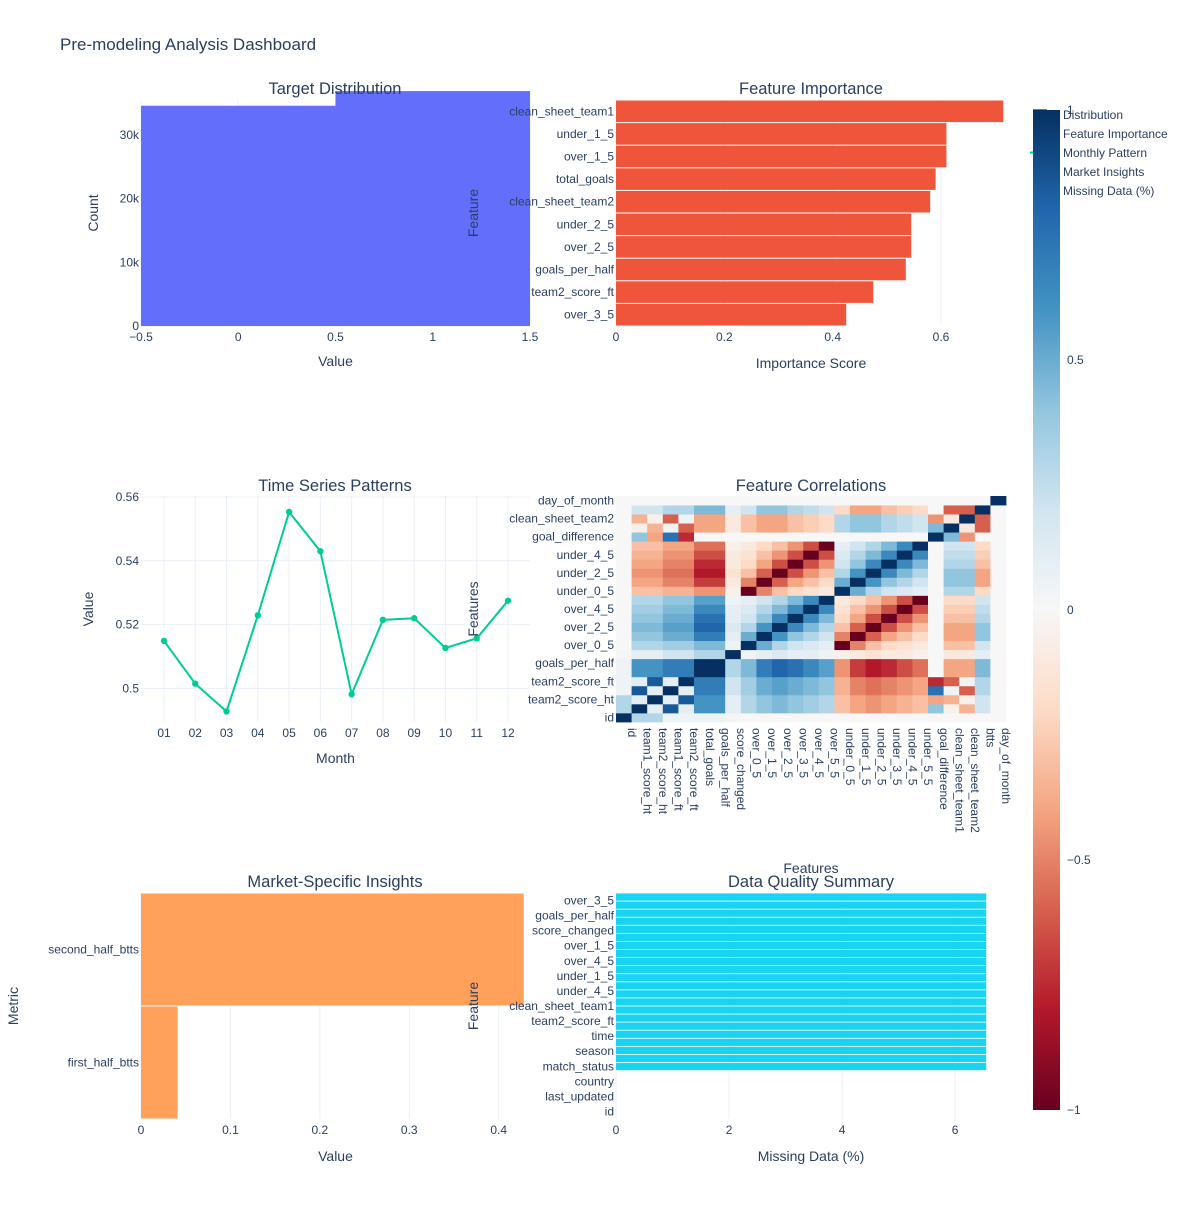 The width and height of the screenshot is (1200, 1205). Describe the element at coordinates (335, 758) in the screenshot. I see `x-axis-title: Month` at that location.